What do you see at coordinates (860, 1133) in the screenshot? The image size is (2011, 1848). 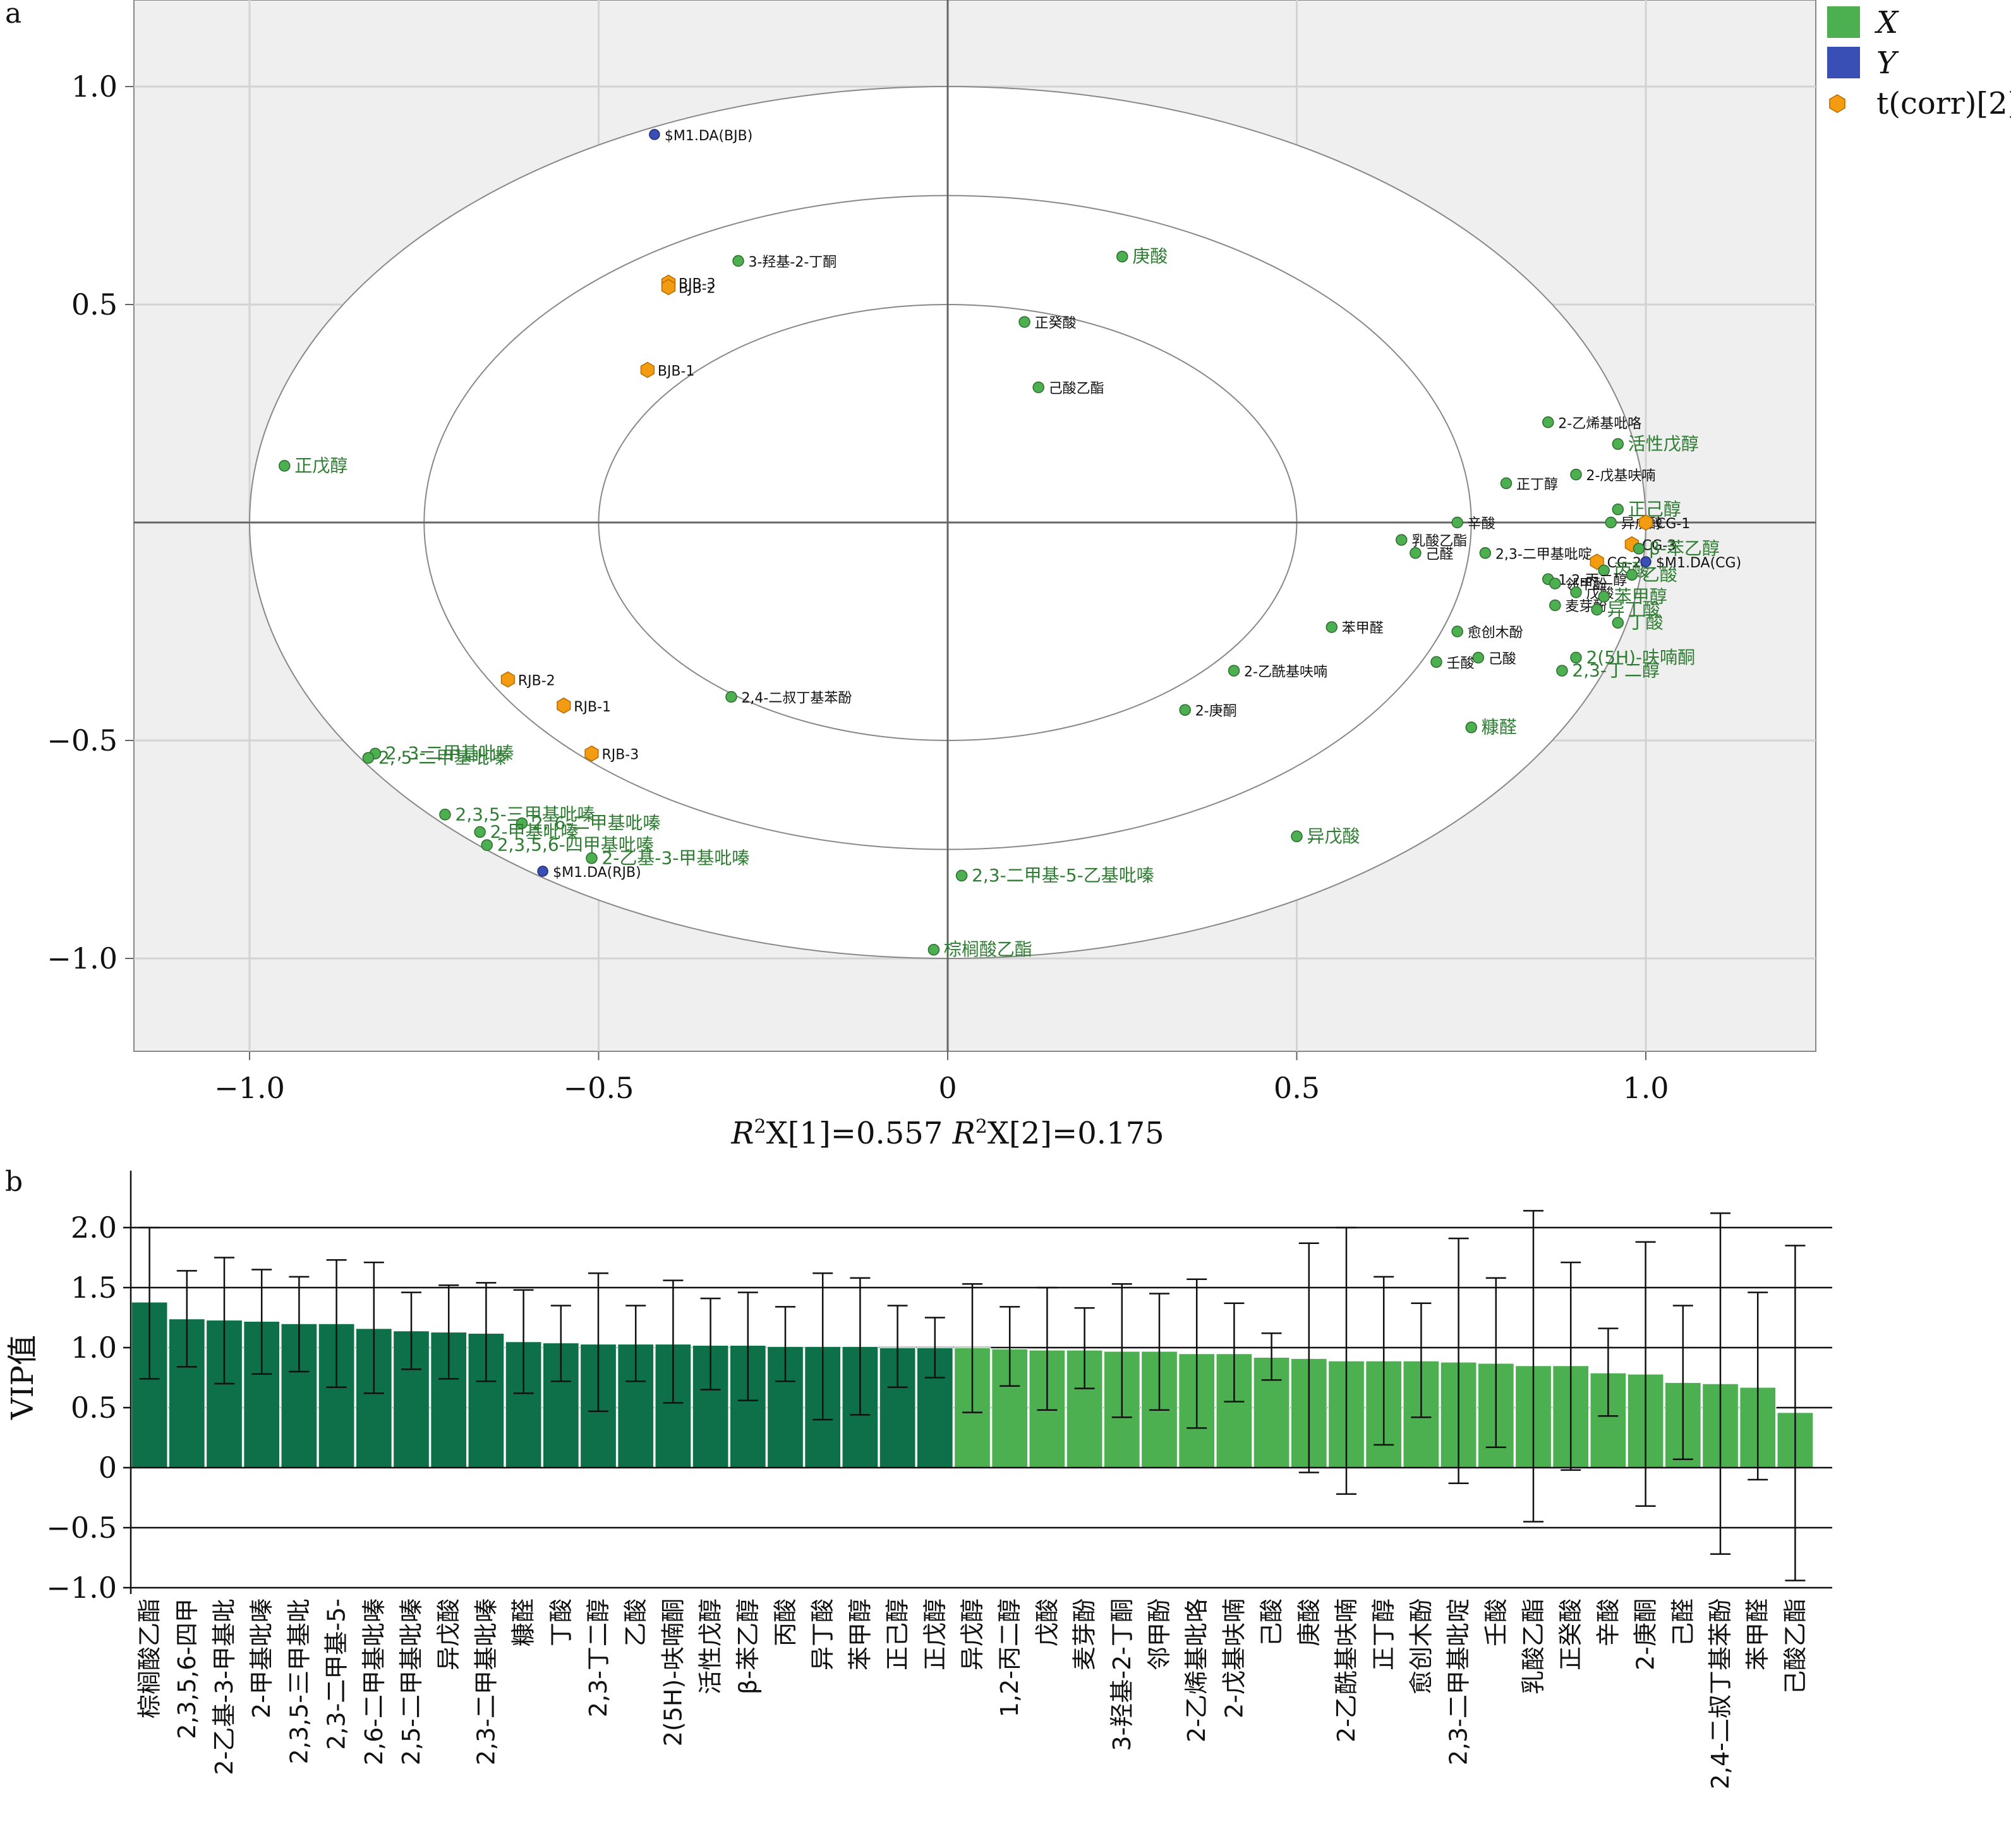 I see `x-axis-title-part-2: X[1]=0.557` at bounding box center [860, 1133].